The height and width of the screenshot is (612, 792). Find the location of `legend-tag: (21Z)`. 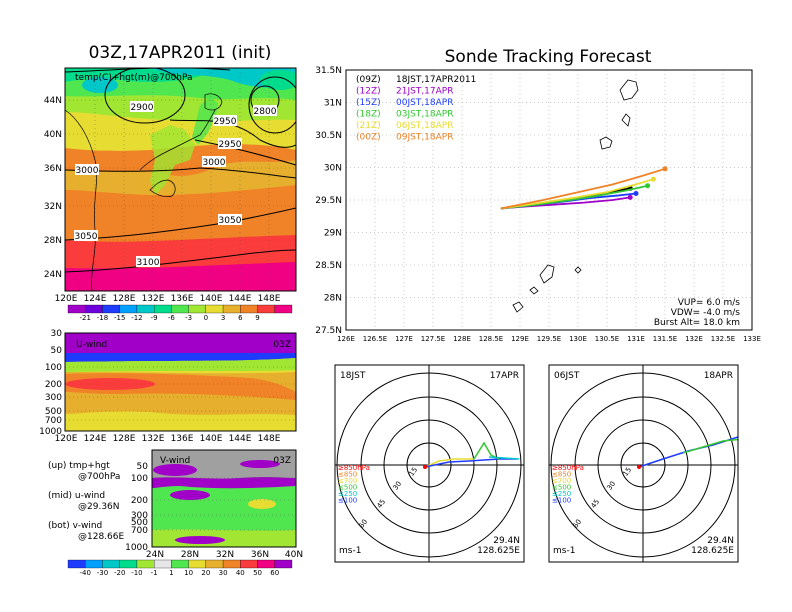

legend-tag: (21Z) is located at coordinates (368, 126).